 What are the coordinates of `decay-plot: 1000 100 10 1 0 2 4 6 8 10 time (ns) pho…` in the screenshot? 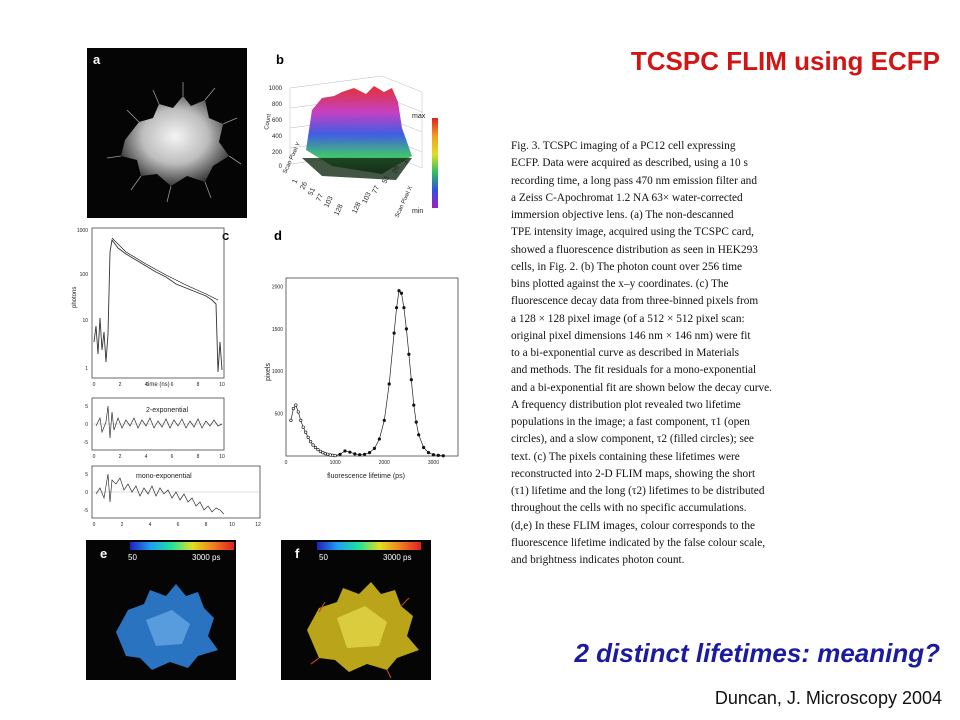 It's located at (148, 307).